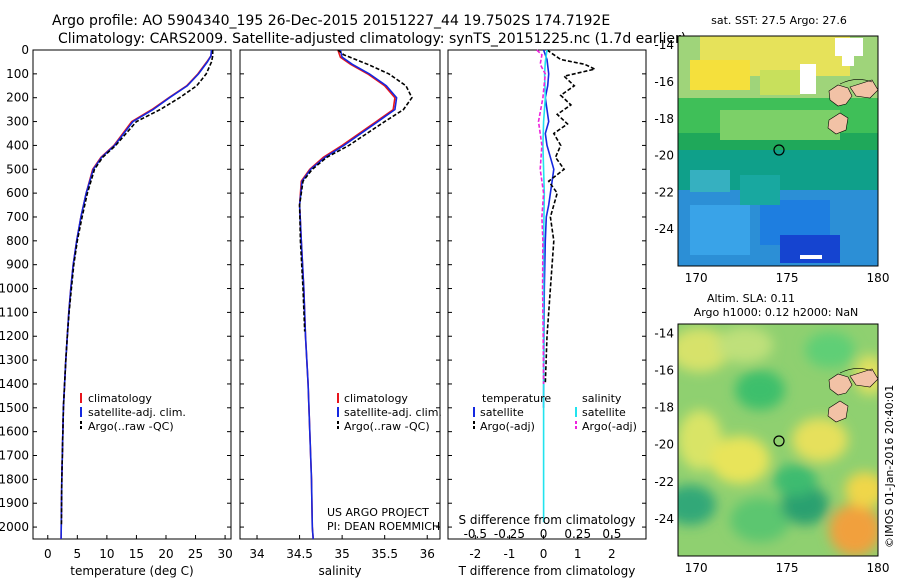 This screenshot has width=900, height=580. What do you see at coordinates (355, 190) in the screenshot?
I see `series-line-argorawqc` at bounding box center [355, 190].